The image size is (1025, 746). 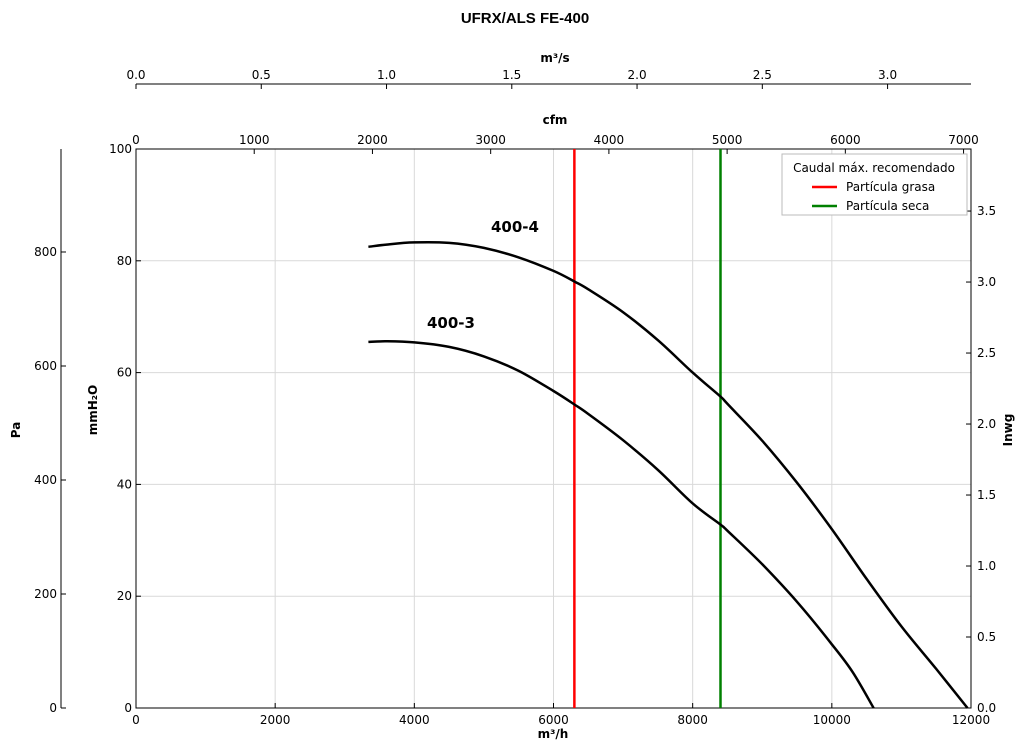 What do you see at coordinates (553, 720) in the screenshot?
I see `tick-label-m3h: 6000` at bounding box center [553, 720].